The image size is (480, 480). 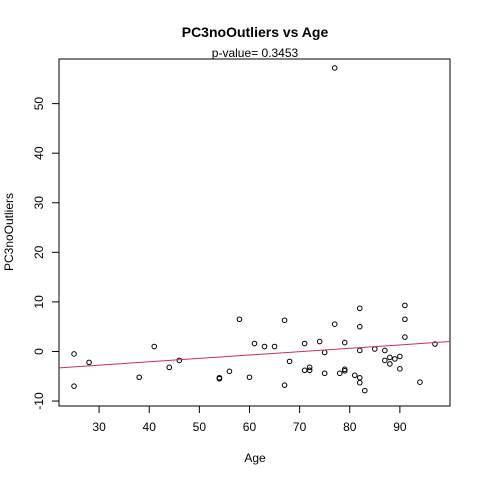 I want to click on x-tick-label: 60, so click(x=250, y=427).